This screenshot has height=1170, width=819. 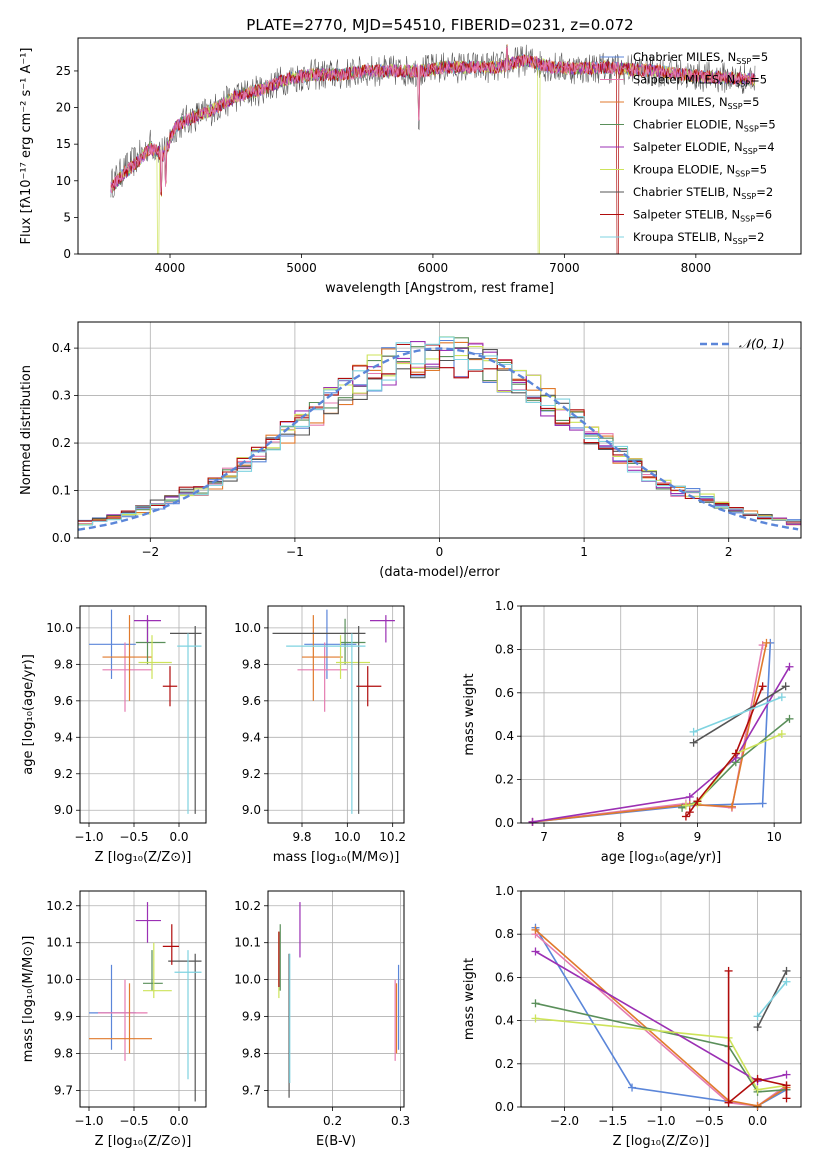 I want to click on legend-label: Chabrier ELODIE, NSSP=5, so click(x=704, y=126).